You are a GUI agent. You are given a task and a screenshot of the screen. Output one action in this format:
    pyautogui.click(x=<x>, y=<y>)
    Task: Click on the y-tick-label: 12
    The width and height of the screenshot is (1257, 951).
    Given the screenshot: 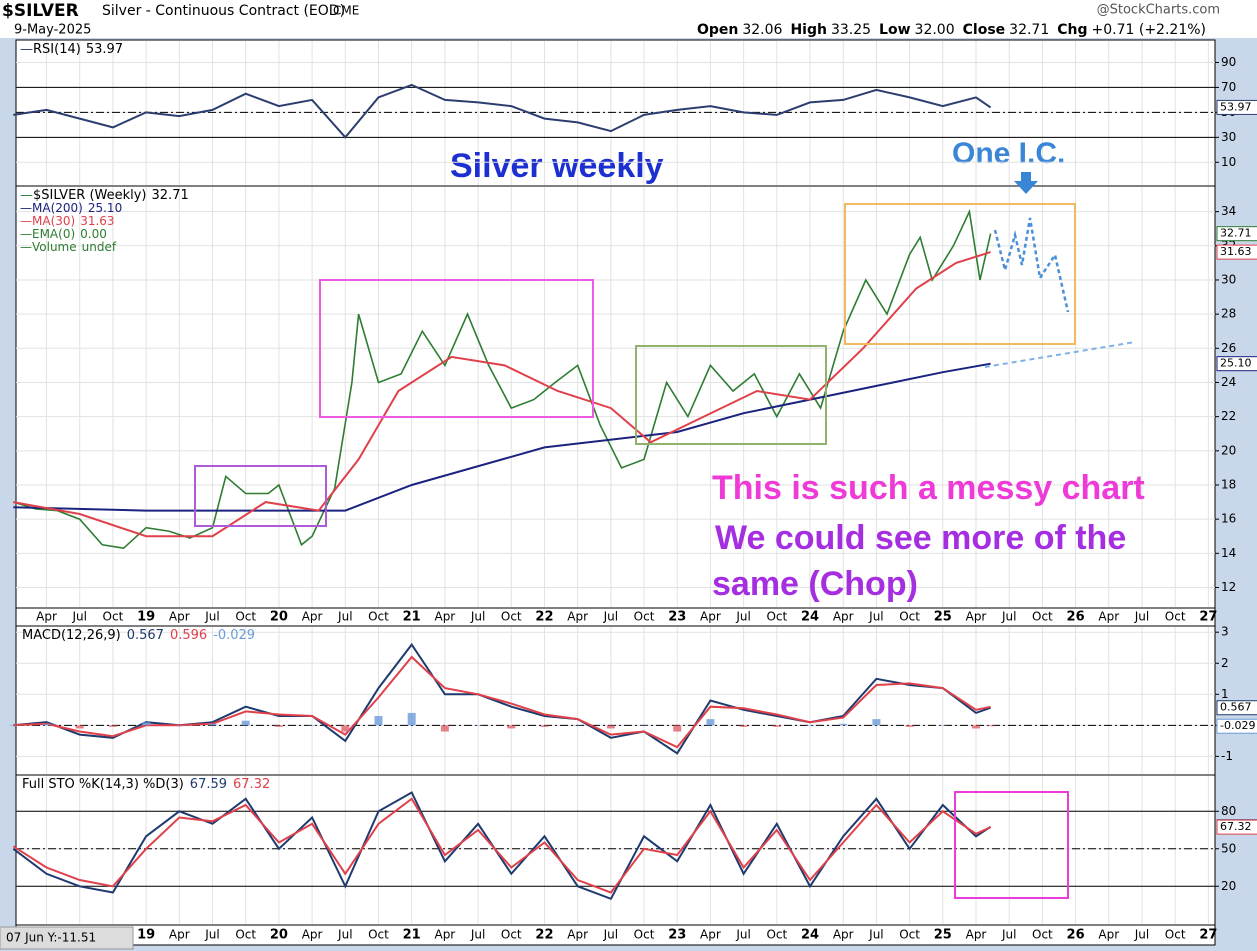 What is the action you would take?
    pyautogui.click(x=1228, y=587)
    